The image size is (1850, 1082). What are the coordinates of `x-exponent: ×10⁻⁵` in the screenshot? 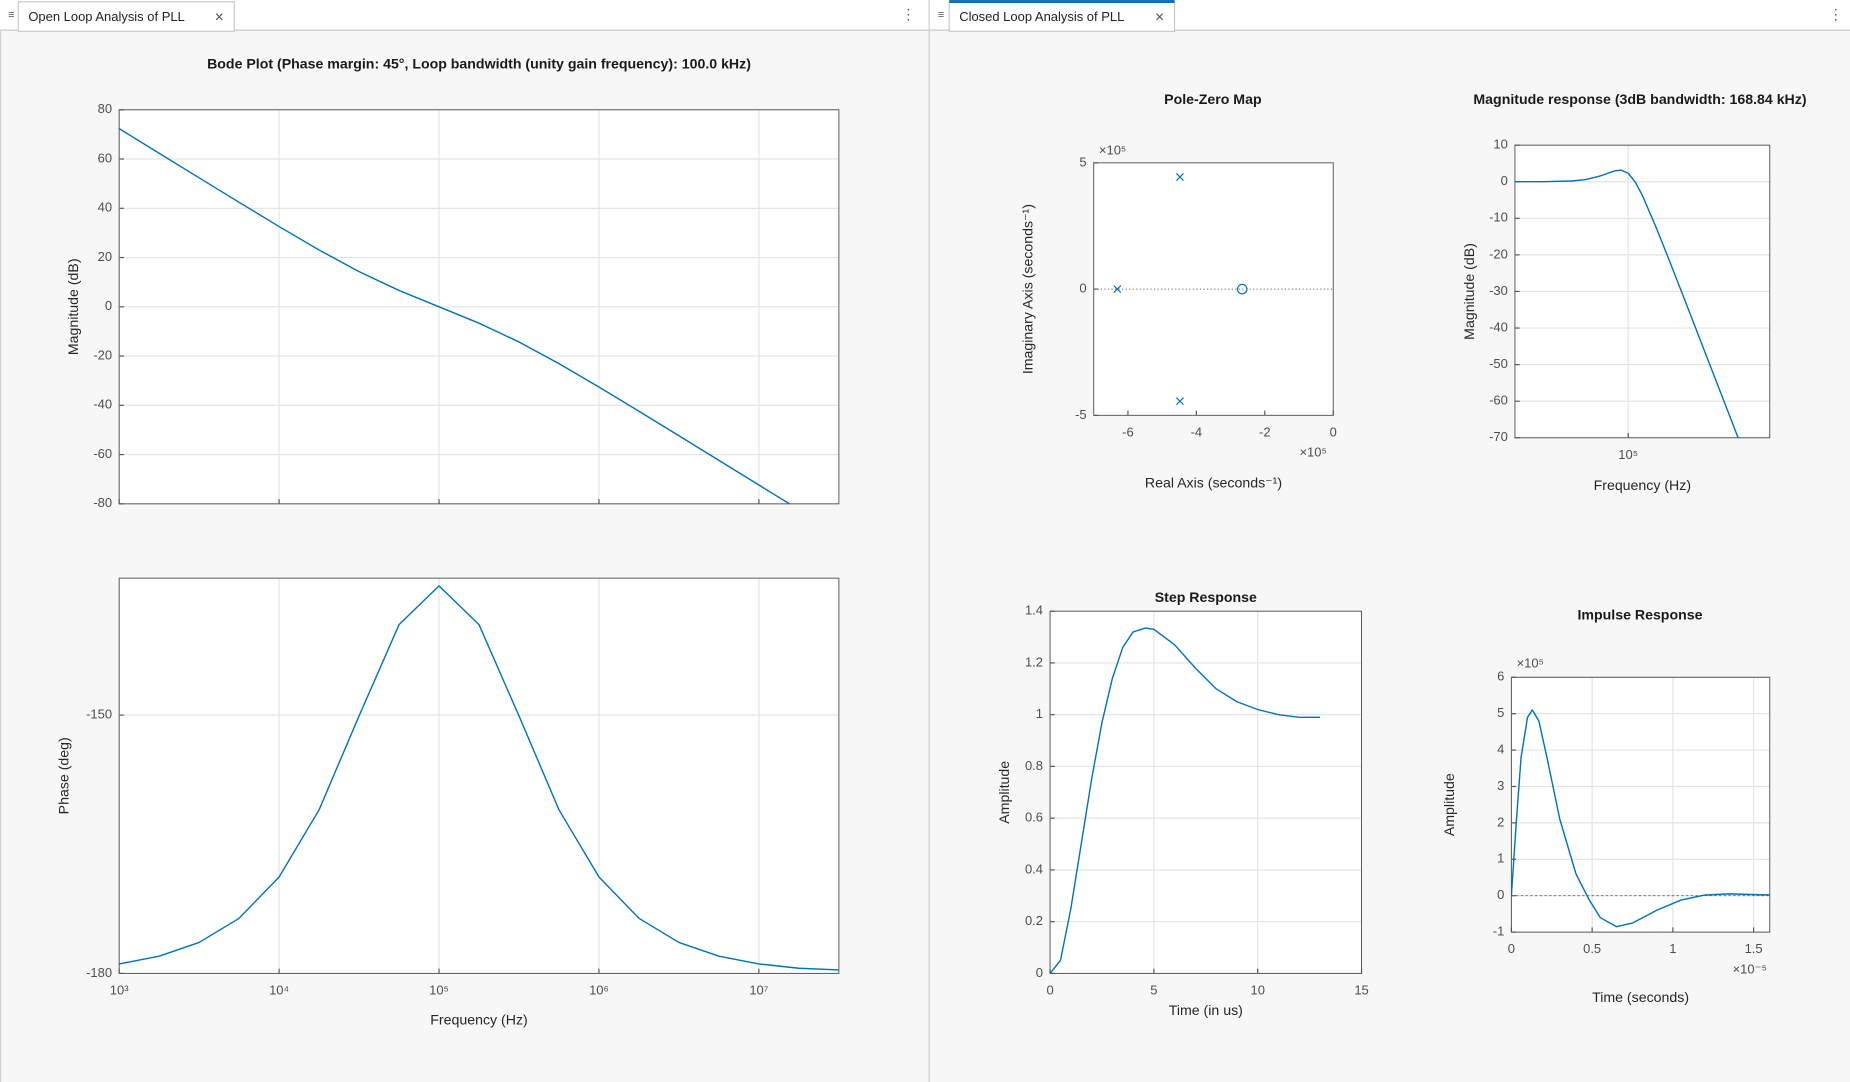 It's located at (1750, 968).